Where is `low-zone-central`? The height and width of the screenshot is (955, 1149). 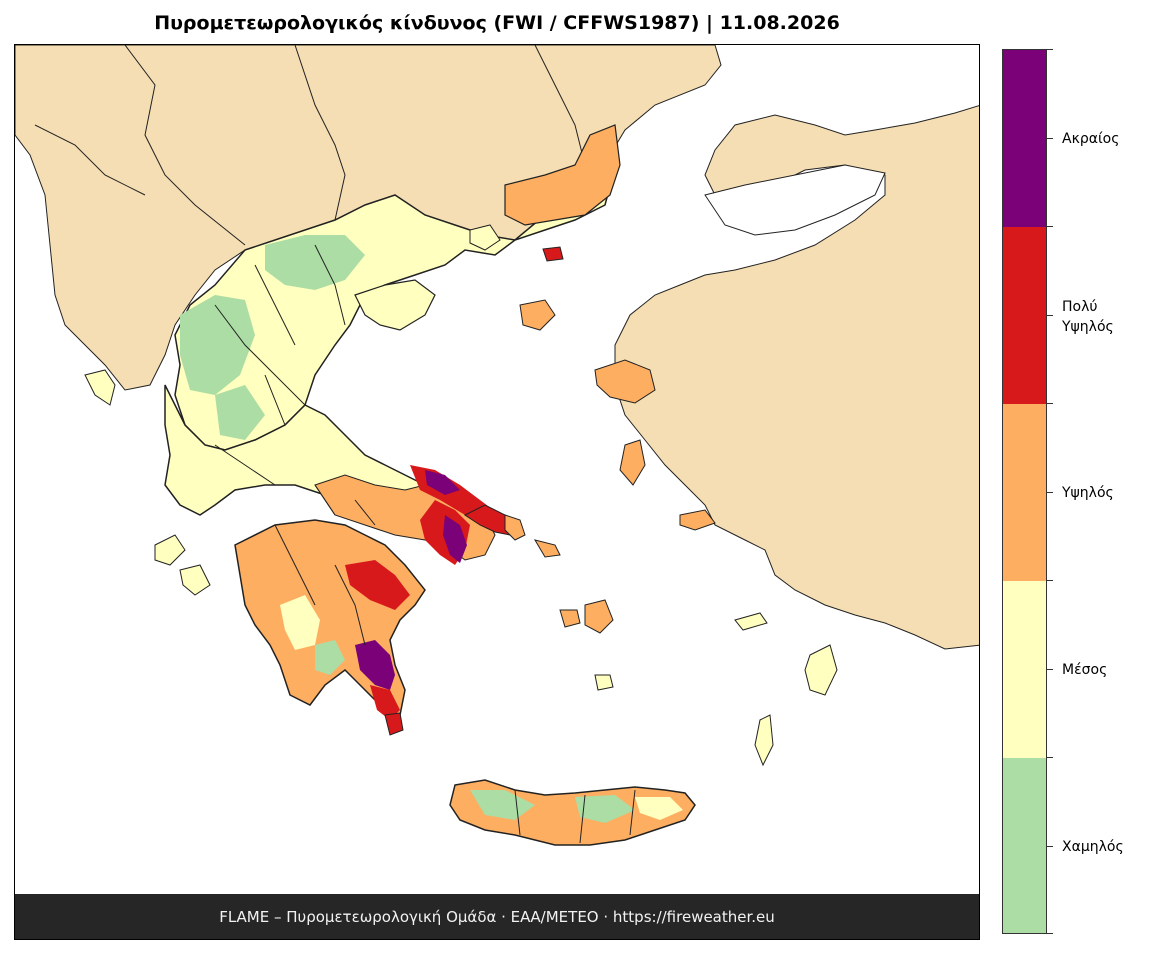 low-zone-central is located at coordinates (240, 412).